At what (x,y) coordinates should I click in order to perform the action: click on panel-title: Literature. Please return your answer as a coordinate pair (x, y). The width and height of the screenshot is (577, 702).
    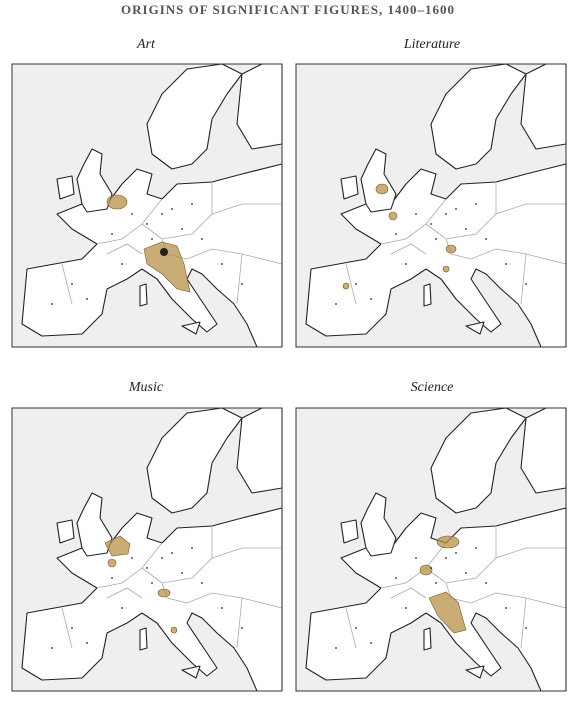
    Looking at the image, I should click on (431, 44).